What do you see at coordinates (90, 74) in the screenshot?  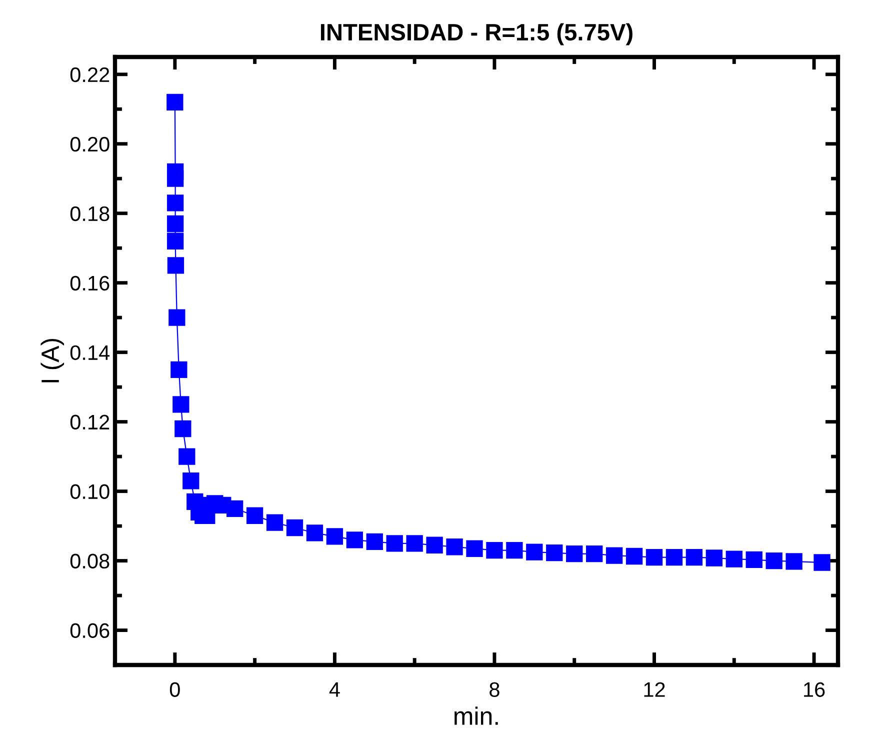 I see `y-tick-label: 0.22` at bounding box center [90, 74].